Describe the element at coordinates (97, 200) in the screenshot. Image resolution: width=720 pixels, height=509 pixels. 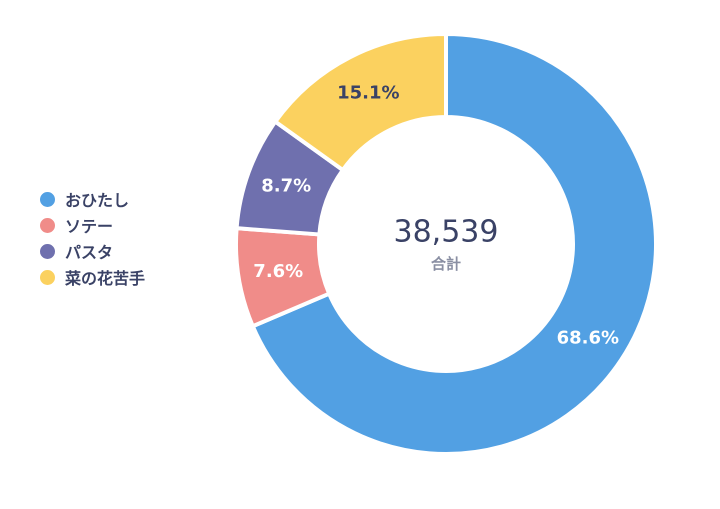
I see `legend-label: おひたし` at that location.